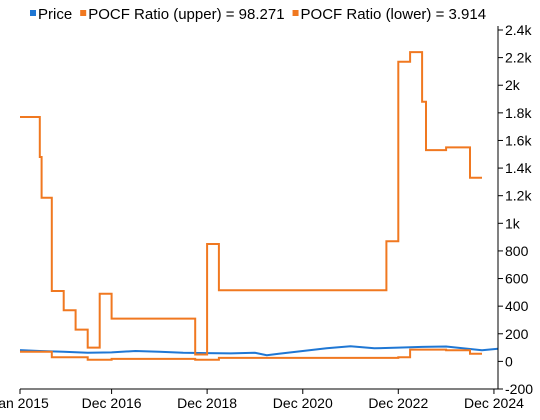 The height and width of the screenshot is (420, 540). Describe the element at coordinates (259, 351) in the screenshot. I see `series-line-price` at that location.